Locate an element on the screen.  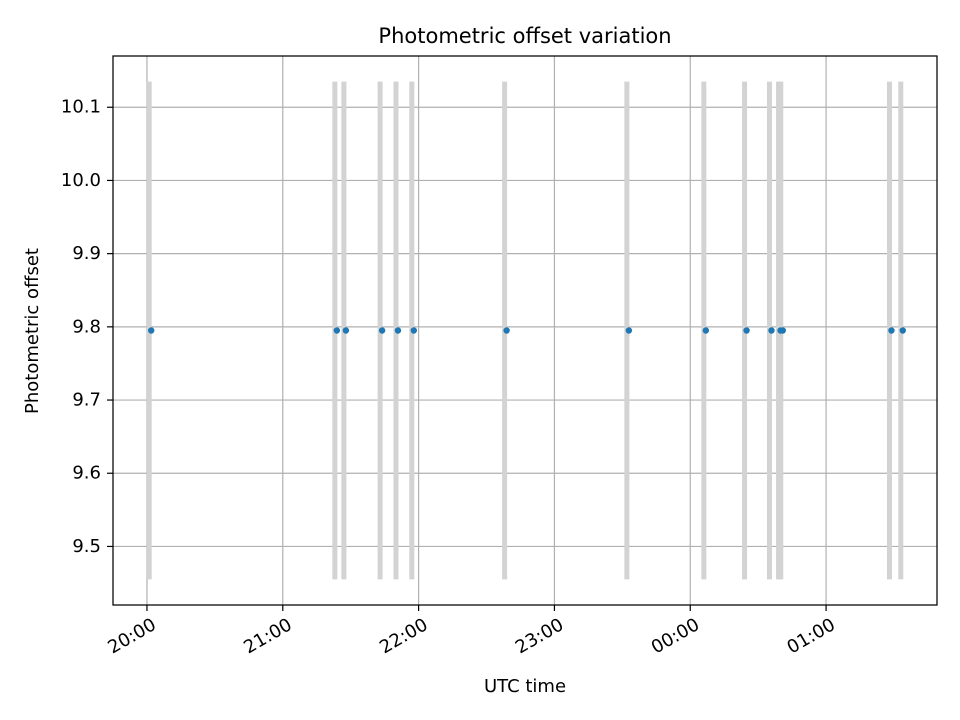
x-tick-label: 22:00 is located at coordinates (403, 636).